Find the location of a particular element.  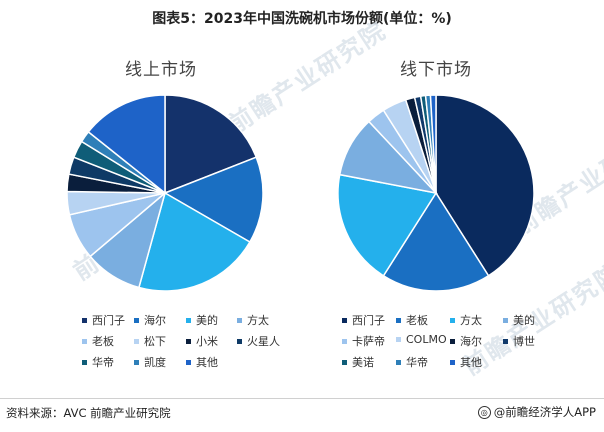

legend-item: 小米 is located at coordinates (202, 341).